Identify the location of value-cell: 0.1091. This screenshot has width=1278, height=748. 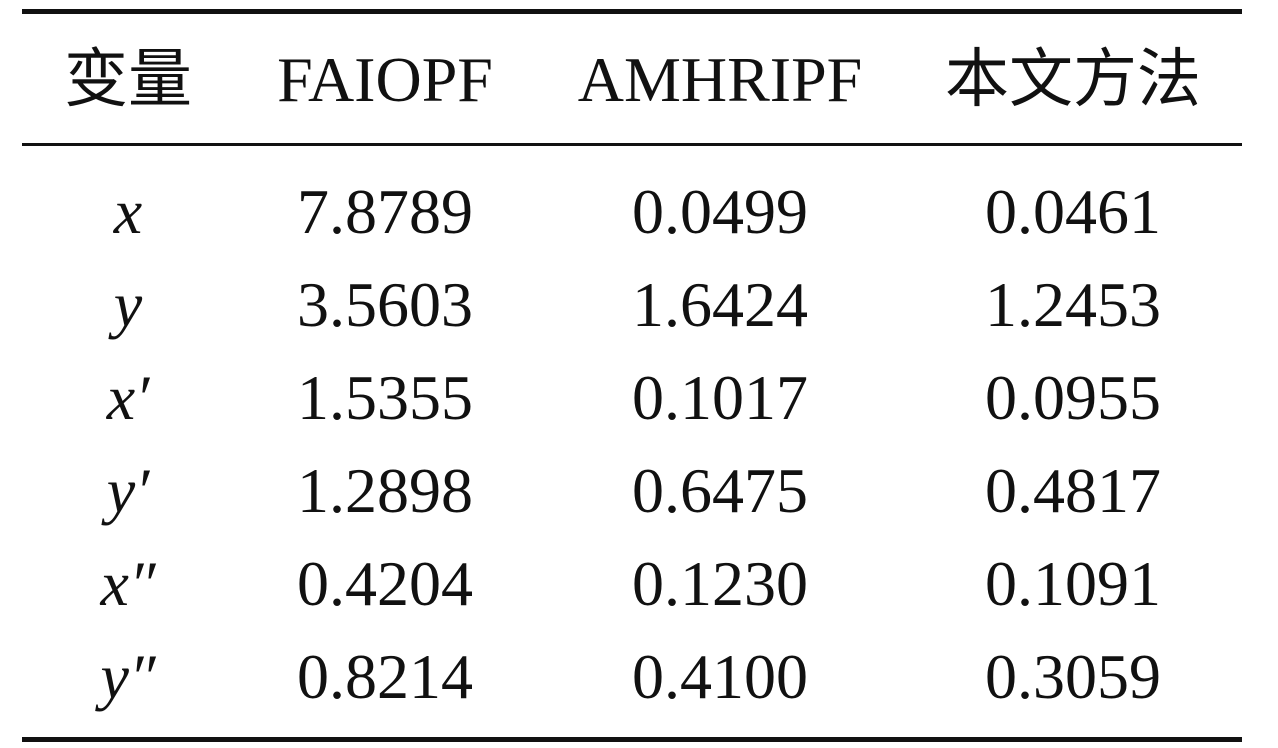
(1073, 583).